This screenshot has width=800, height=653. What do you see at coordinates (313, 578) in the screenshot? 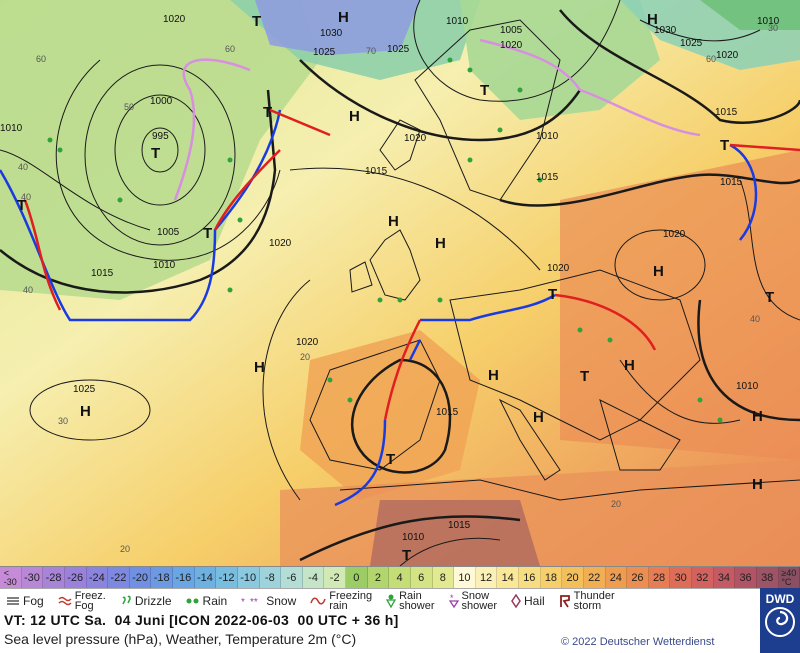
I see `scale-cell: -4` at bounding box center [313, 578].